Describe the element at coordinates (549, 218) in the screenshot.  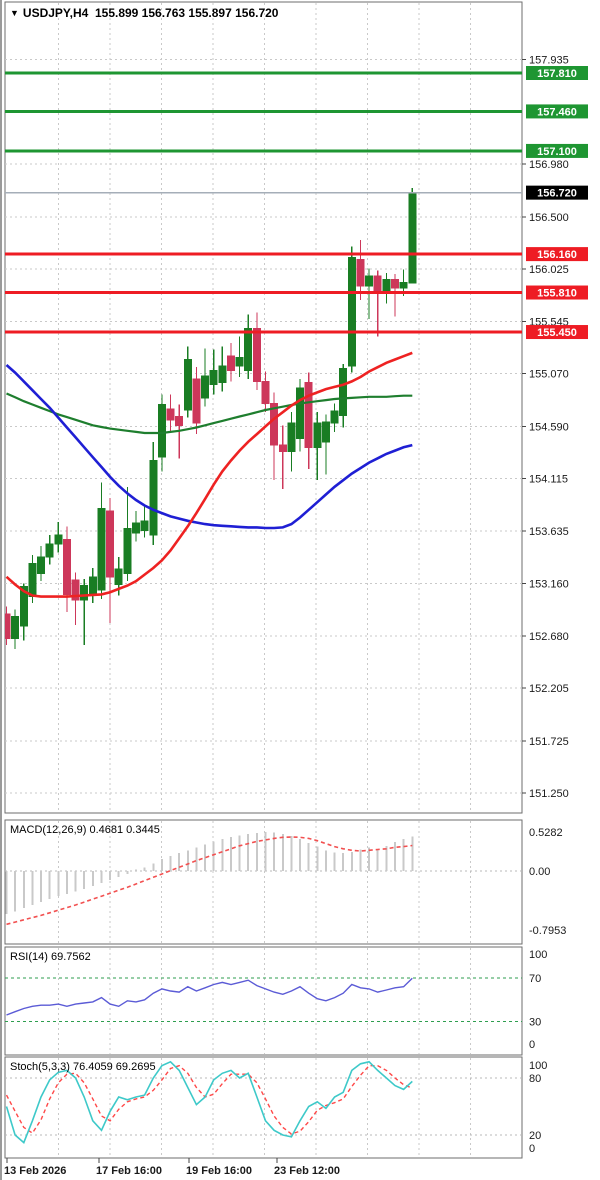
I see `price-axis-label: 156.500` at that location.